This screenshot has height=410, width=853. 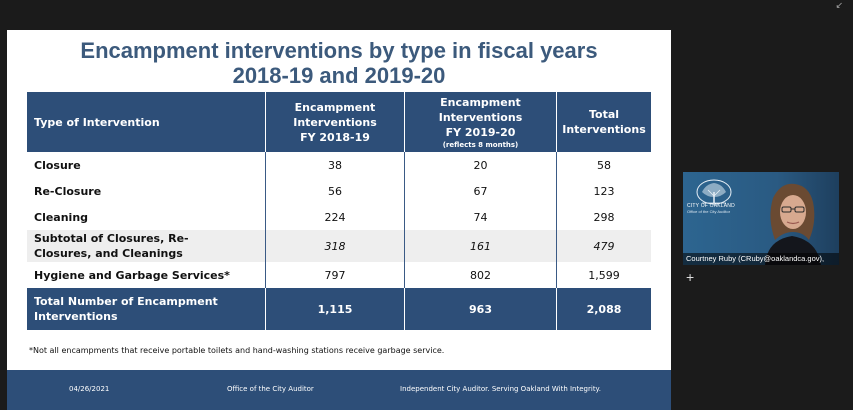 What do you see at coordinates (480, 165) in the screenshot?
I see `row-fy1920: 20` at bounding box center [480, 165].